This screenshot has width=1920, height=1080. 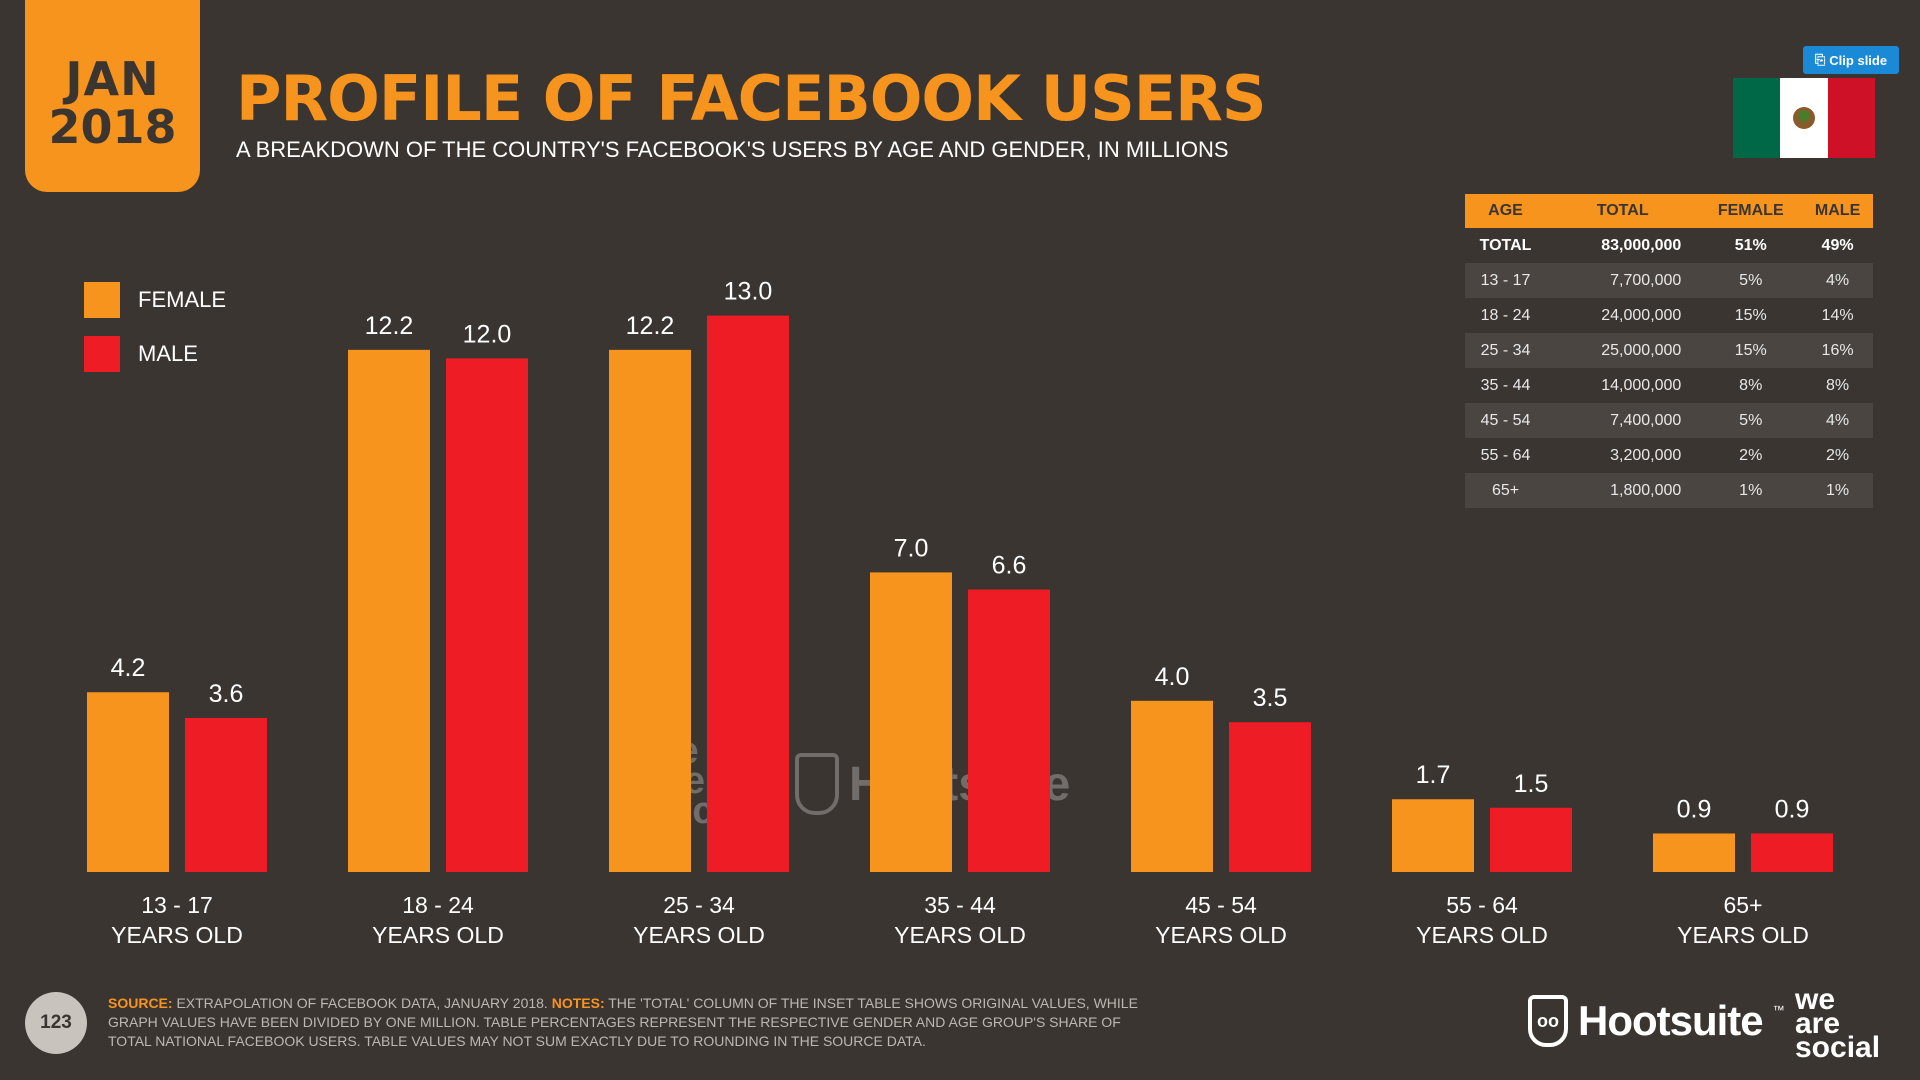 I want to click on watermark-owl-icon, so click(x=817, y=784).